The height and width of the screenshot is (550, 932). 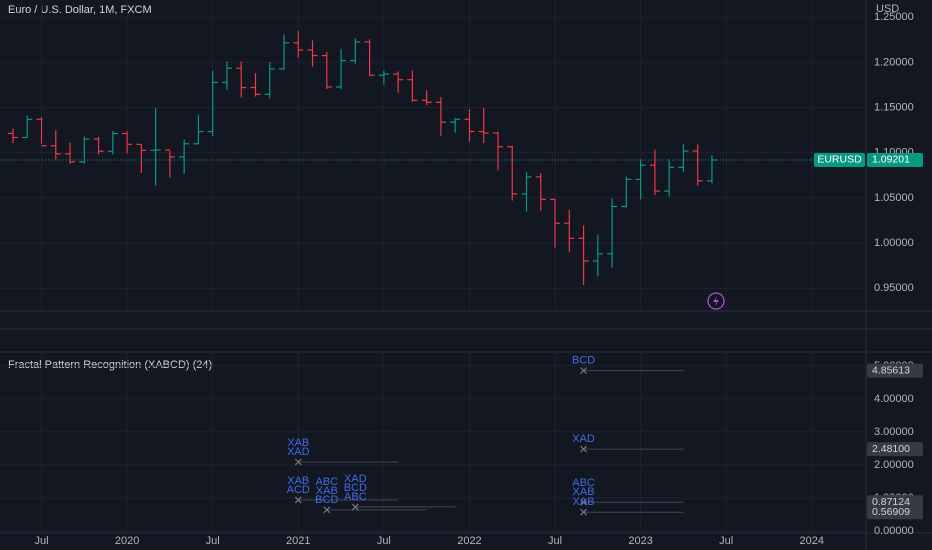 What do you see at coordinates (894, 531) in the screenshot?
I see `y-tick-label: 0.00000` at bounding box center [894, 531].